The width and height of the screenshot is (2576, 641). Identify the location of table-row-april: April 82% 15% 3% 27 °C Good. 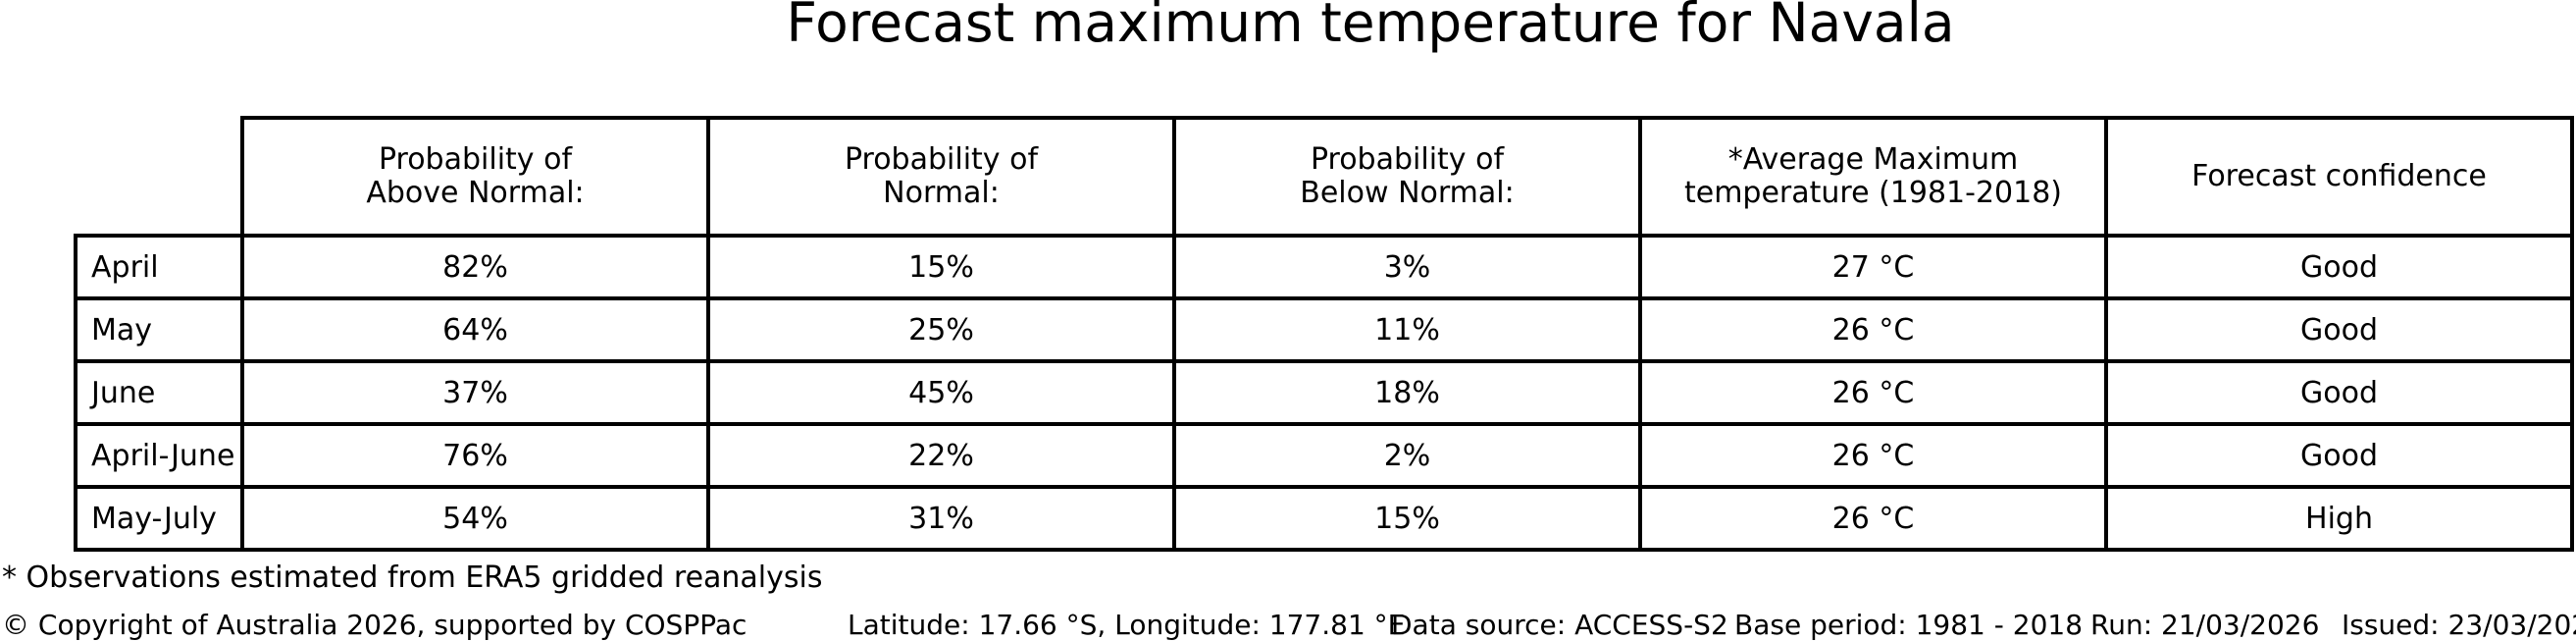
(1324, 267).